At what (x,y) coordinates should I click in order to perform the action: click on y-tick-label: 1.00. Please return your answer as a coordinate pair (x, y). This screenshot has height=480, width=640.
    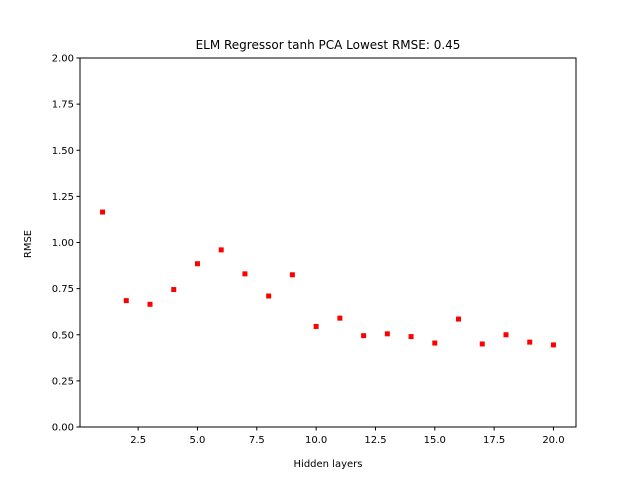
    Looking at the image, I should click on (63, 243).